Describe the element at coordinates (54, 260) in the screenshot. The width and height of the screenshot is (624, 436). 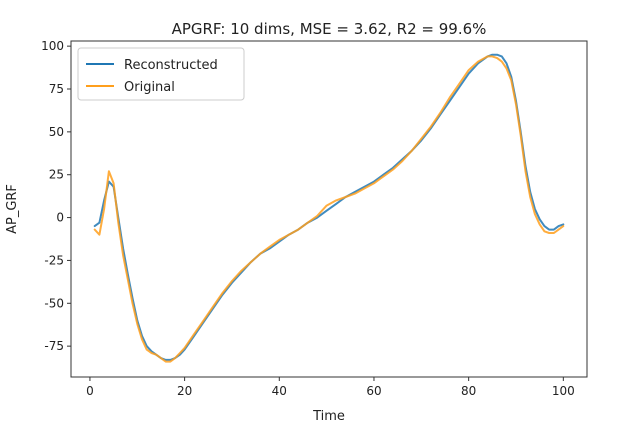
I see `y-tick-label: -25` at that location.